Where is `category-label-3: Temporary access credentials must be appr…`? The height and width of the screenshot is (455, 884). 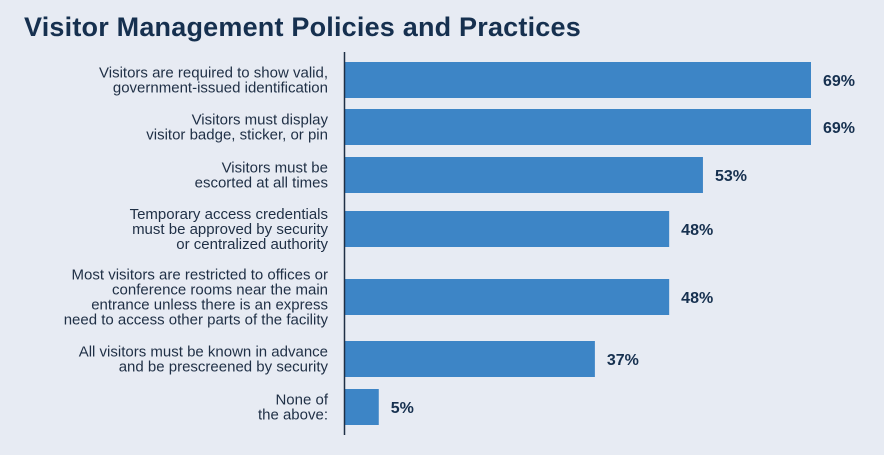
category-label-3: Temporary access credentials must be appr… is located at coordinates (229, 229).